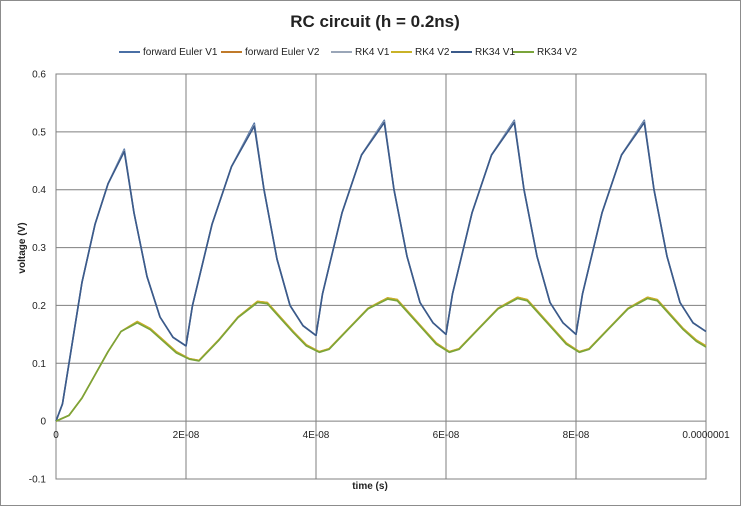  I want to click on legend-entry: forward Euler V1, so click(180, 52).